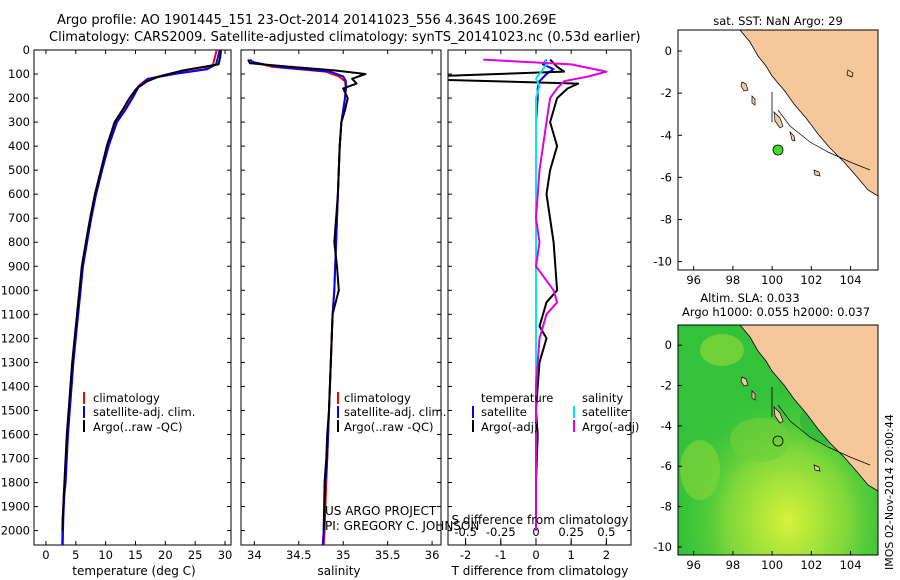  What do you see at coordinates (571, 532) in the screenshot?
I see `s-tick-label: 0.25` at bounding box center [571, 532].